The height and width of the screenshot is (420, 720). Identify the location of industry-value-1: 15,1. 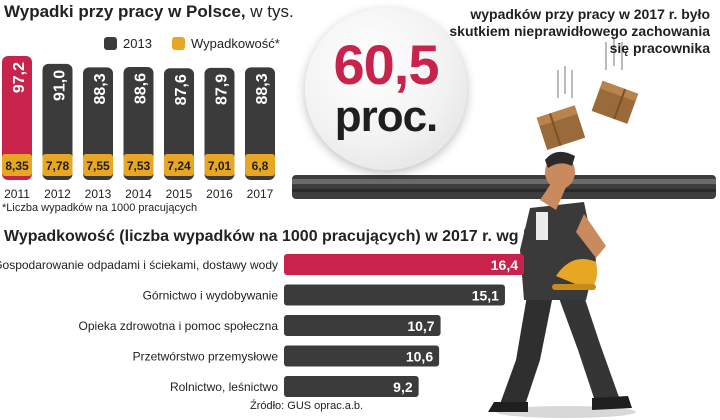
(485, 296).